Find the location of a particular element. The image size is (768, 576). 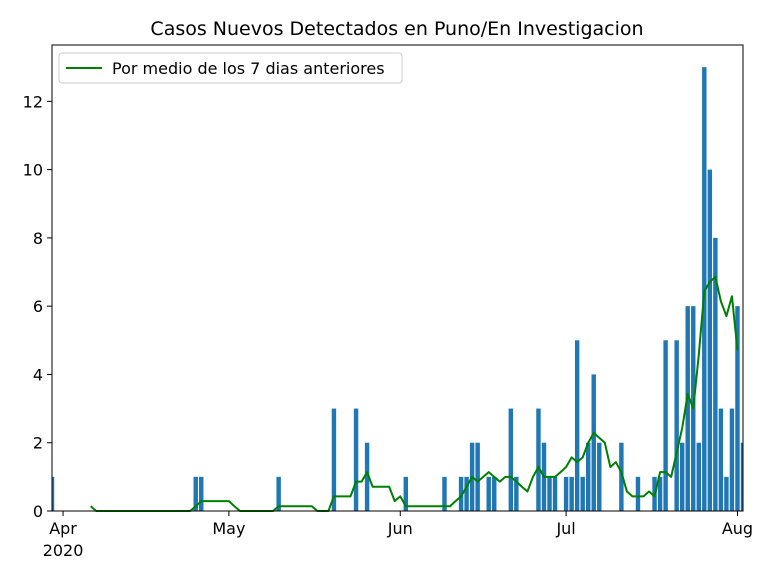

x-tick-label: May is located at coordinates (228, 528).